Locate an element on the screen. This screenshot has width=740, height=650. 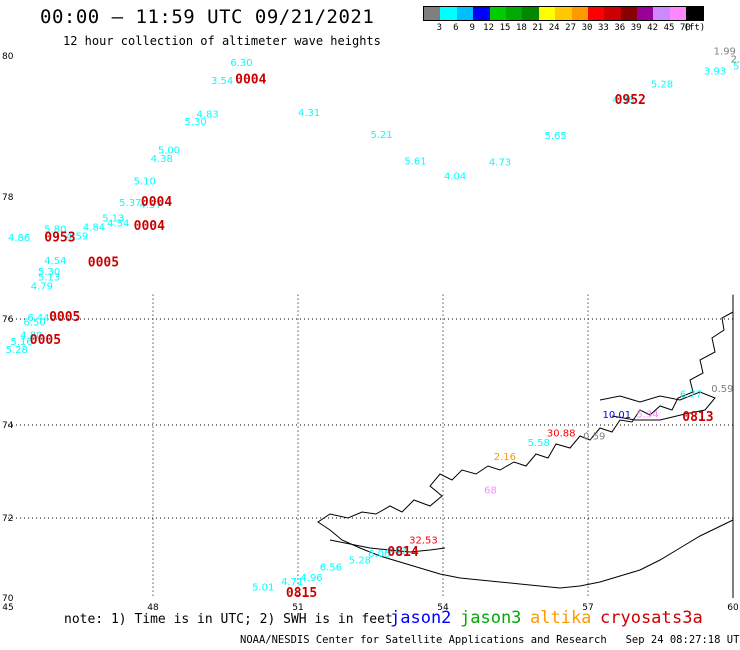
color-legend: 3 6 9 12 15 18 21 24 27 30 33 36 39 42 45 70 (ft) is located at coordinates (564, 20).